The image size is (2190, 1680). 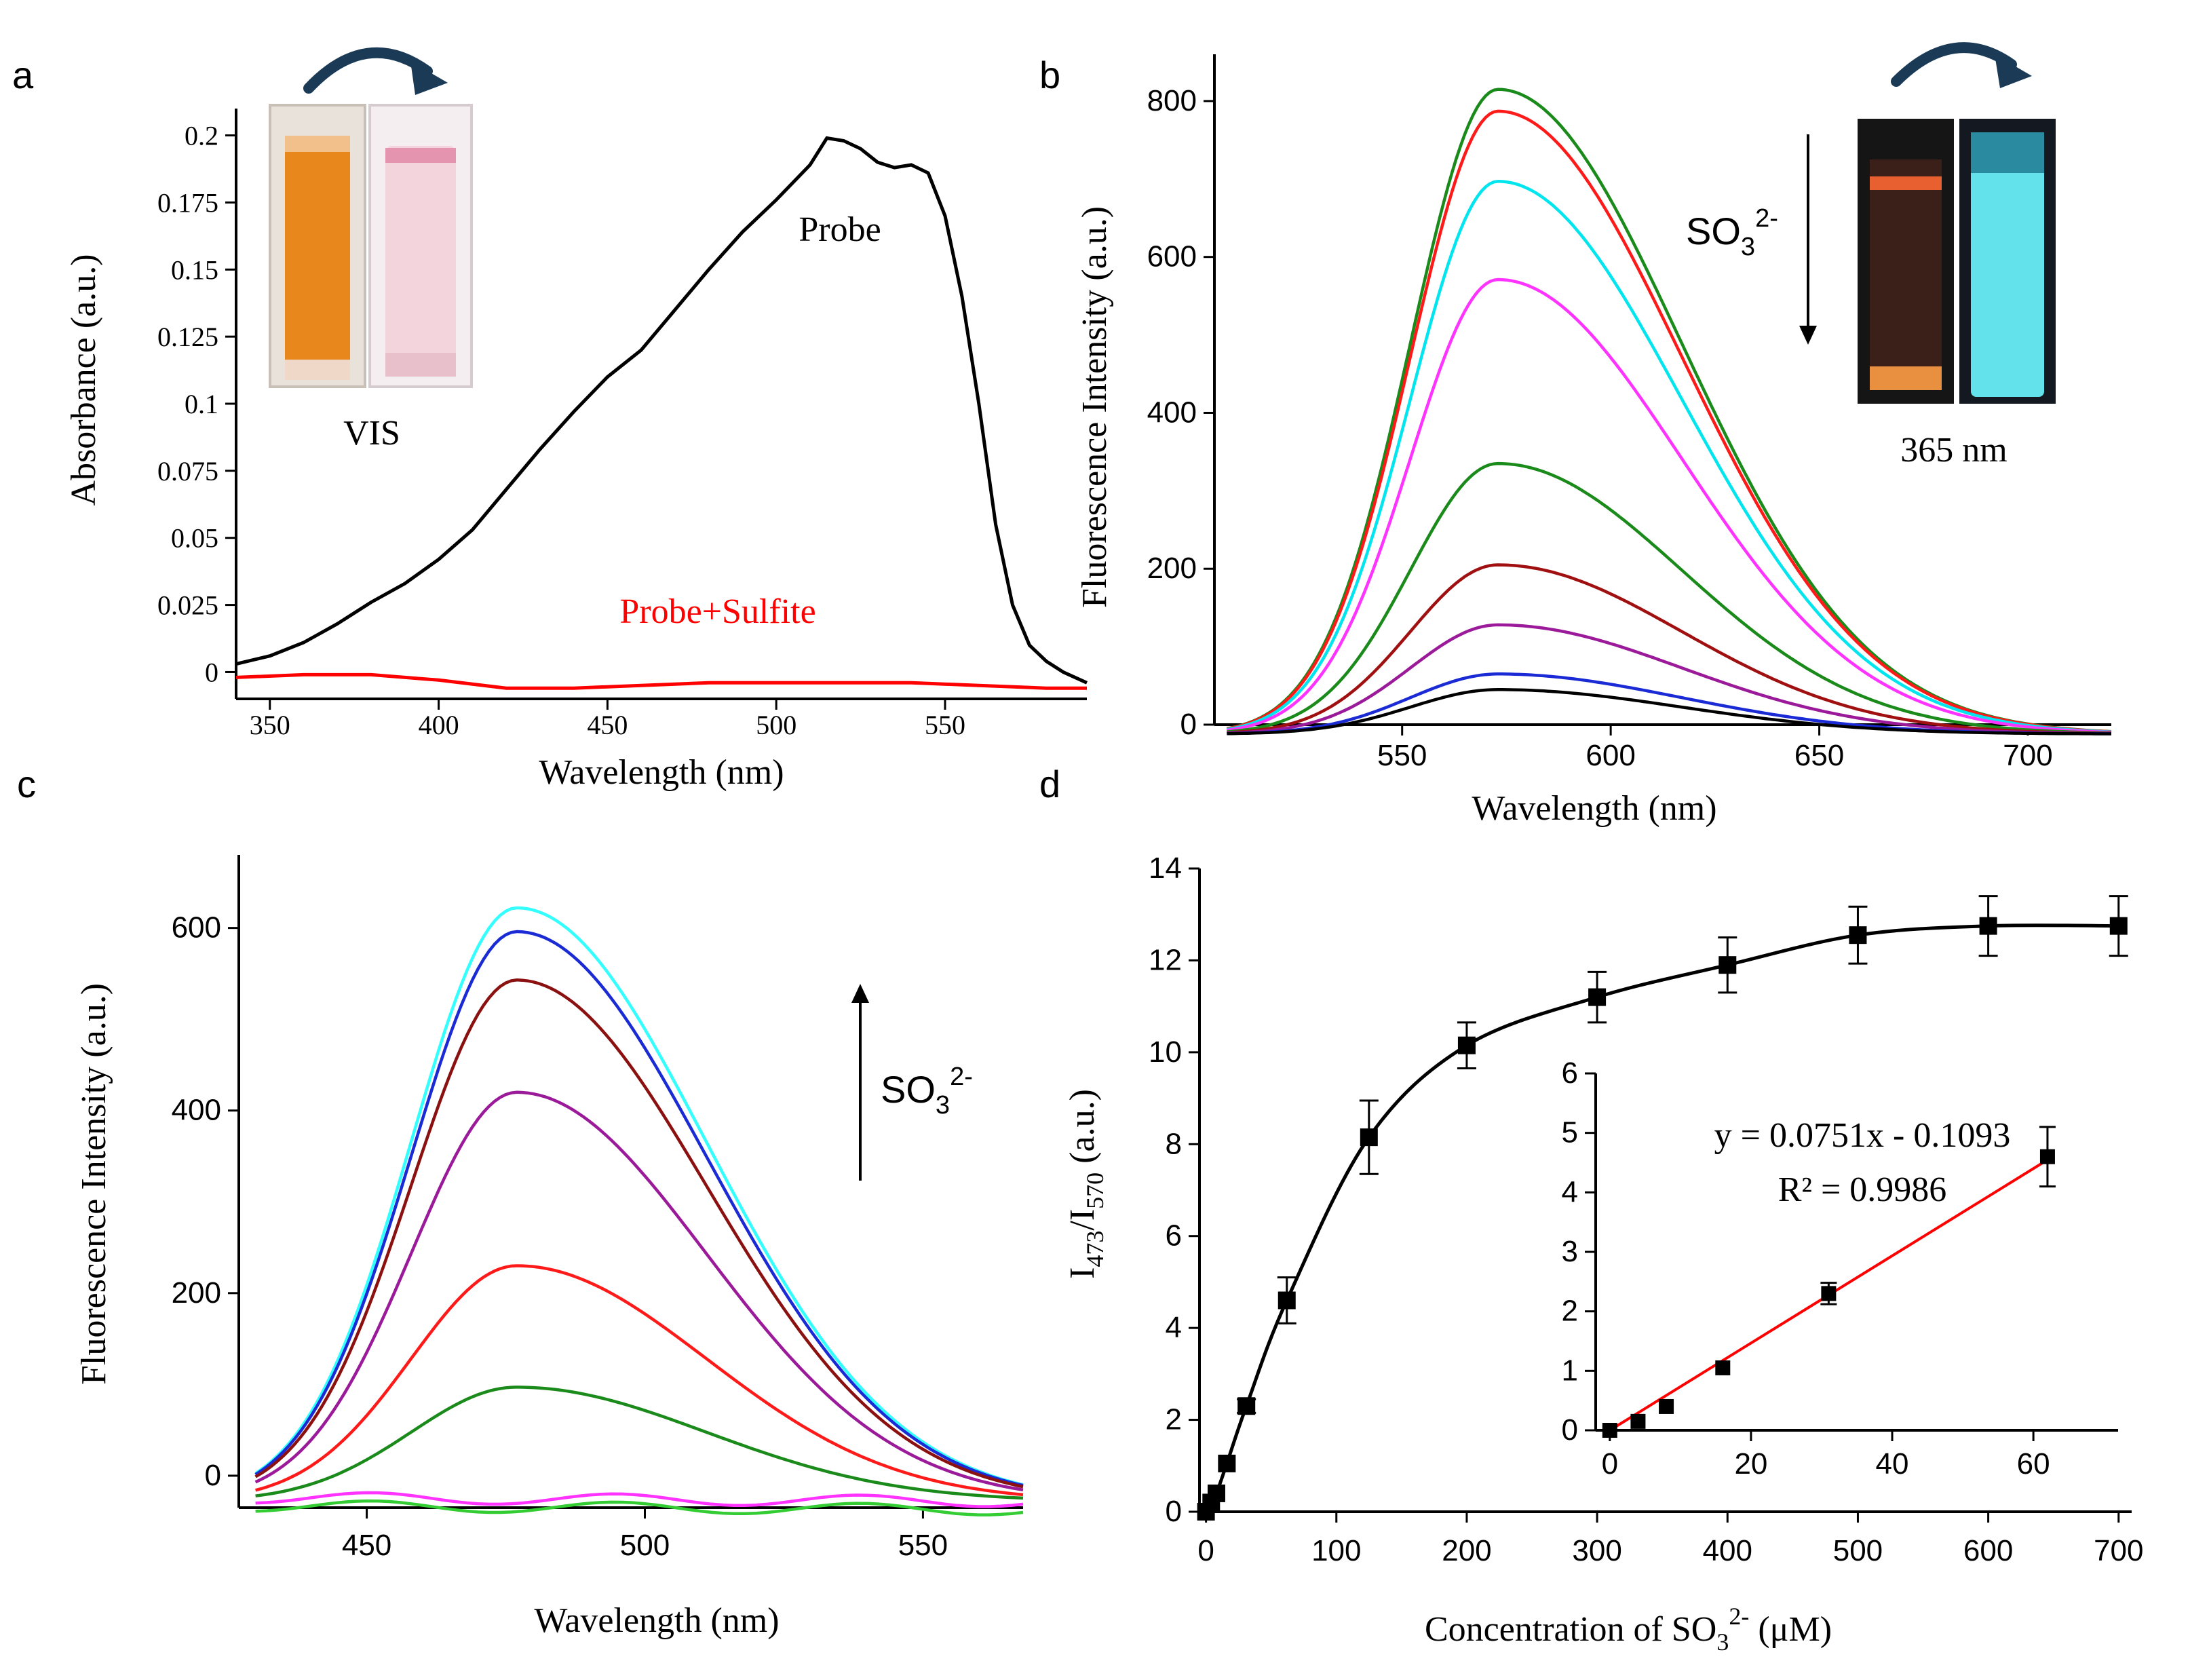 I want to click on y-tick-label: 8, so click(x=1174, y=1143).